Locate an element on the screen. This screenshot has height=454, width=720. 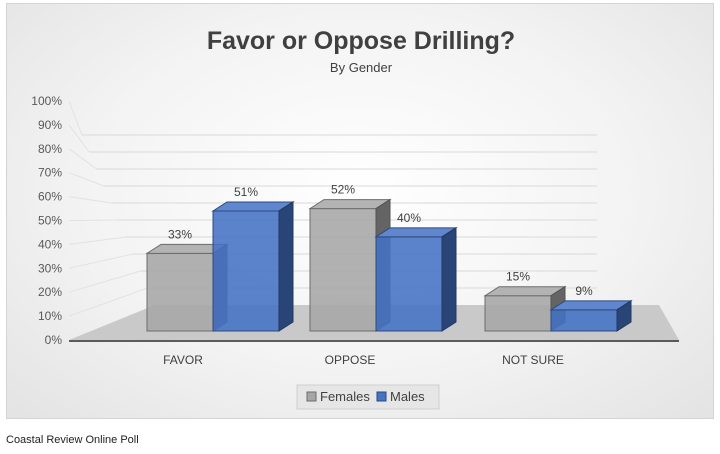
legend-label-females: Females is located at coordinates (345, 396).